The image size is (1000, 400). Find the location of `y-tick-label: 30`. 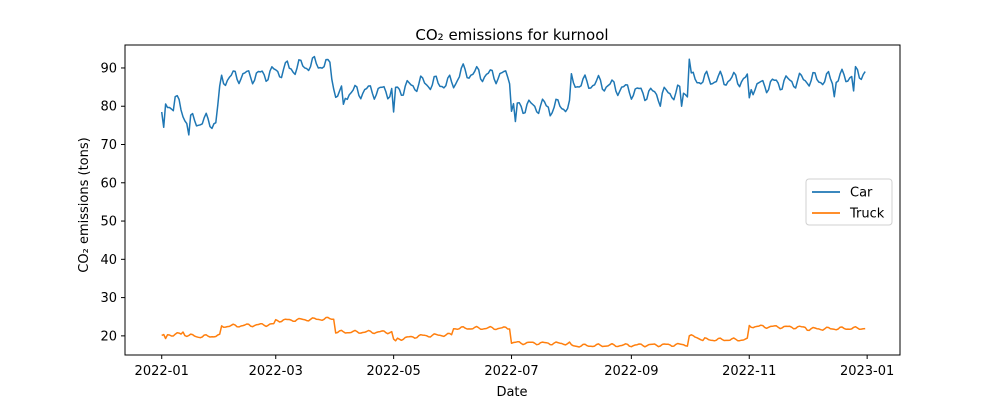

y-tick-label: 30 is located at coordinates (108, 298).